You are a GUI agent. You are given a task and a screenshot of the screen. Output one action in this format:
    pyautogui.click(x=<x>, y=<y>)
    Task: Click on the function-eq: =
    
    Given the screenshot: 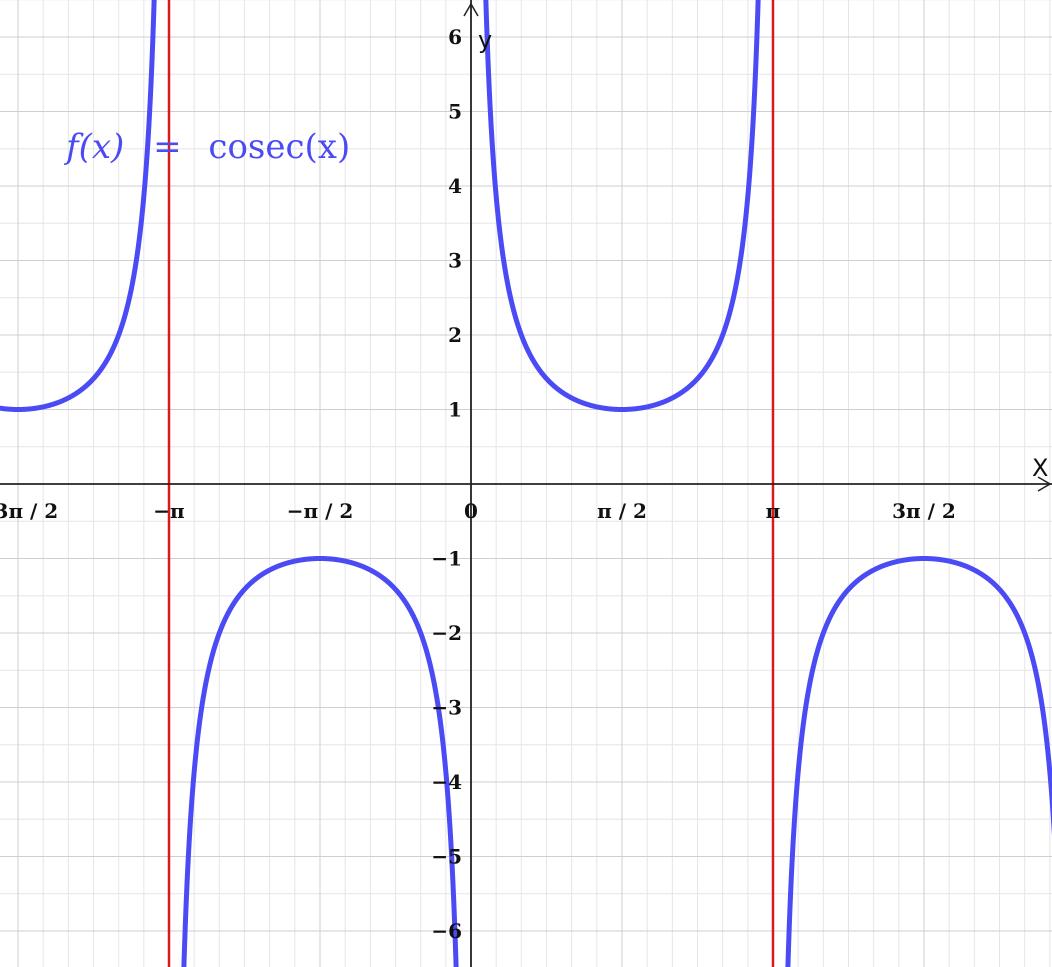 What is the action you would take?
    pyautogui.click(x=167, y=147)
    